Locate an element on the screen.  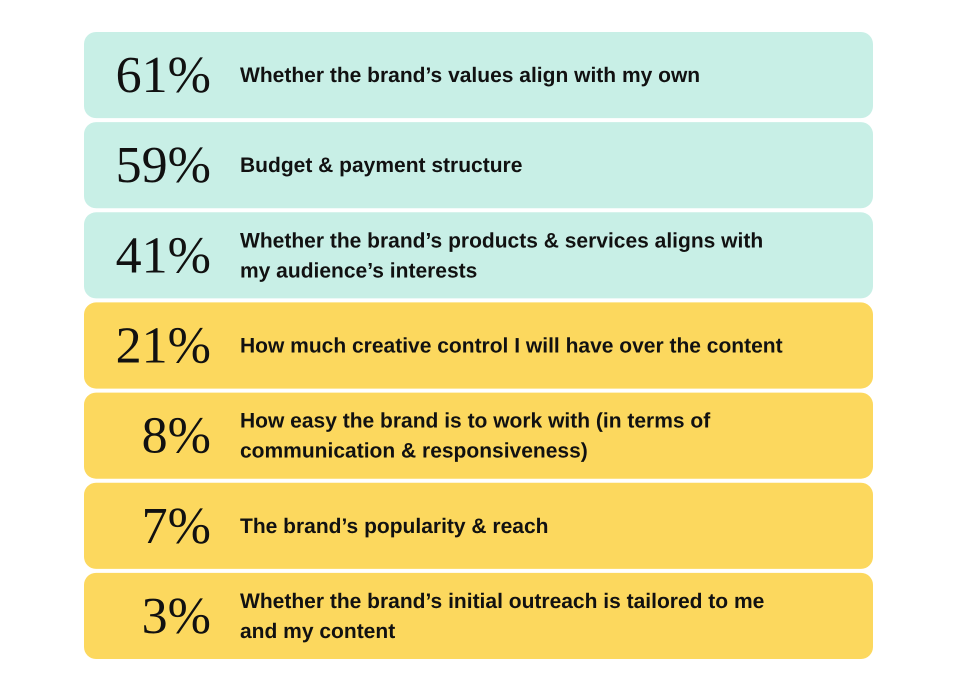
category-label: Whether the brand’s initial outreach is tailored to me and my content is located at coordinates (502, 616).